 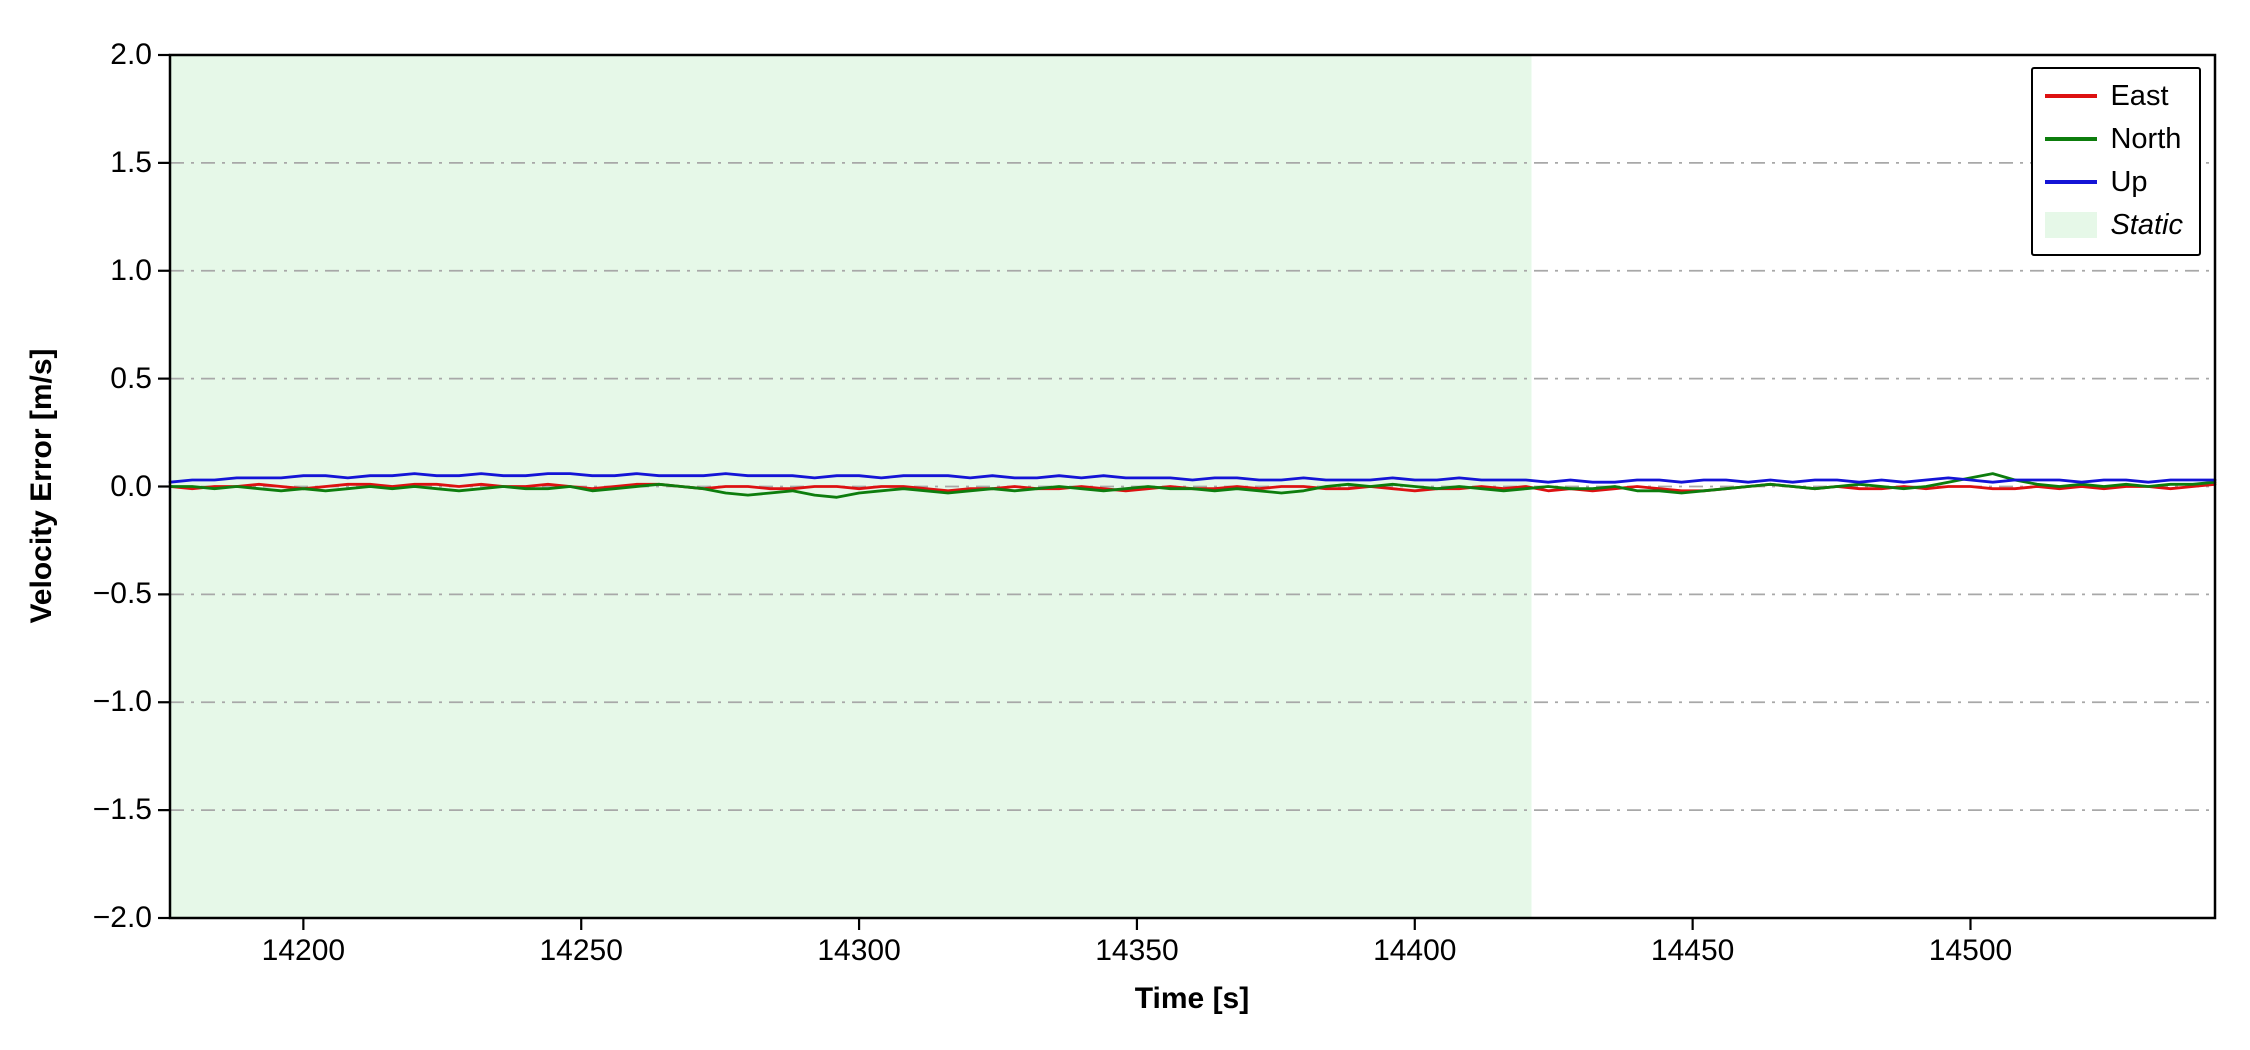 I want to click on legend-item-static: Static, so click(x=2114, y=225).